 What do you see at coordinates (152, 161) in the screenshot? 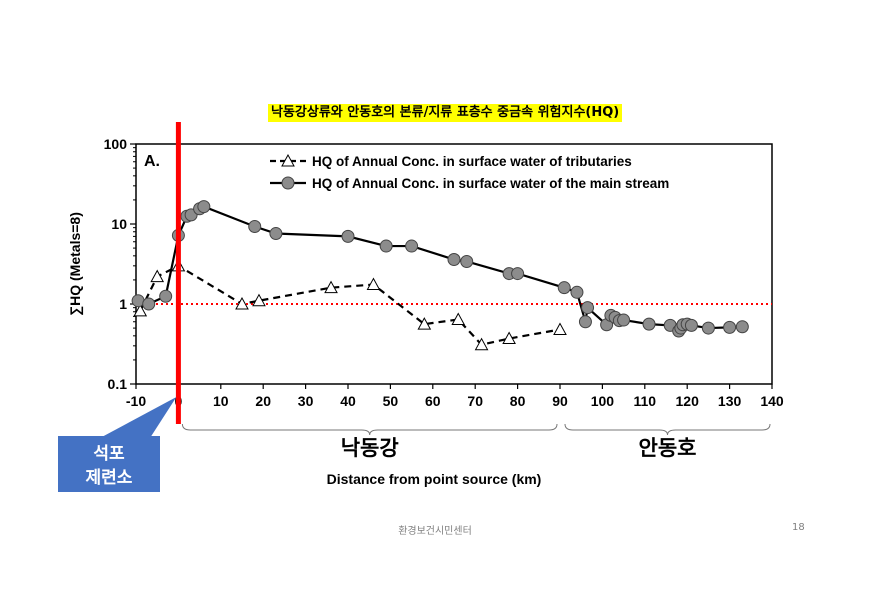
I see `panel-label: A.` at bounding box center [152, 161].